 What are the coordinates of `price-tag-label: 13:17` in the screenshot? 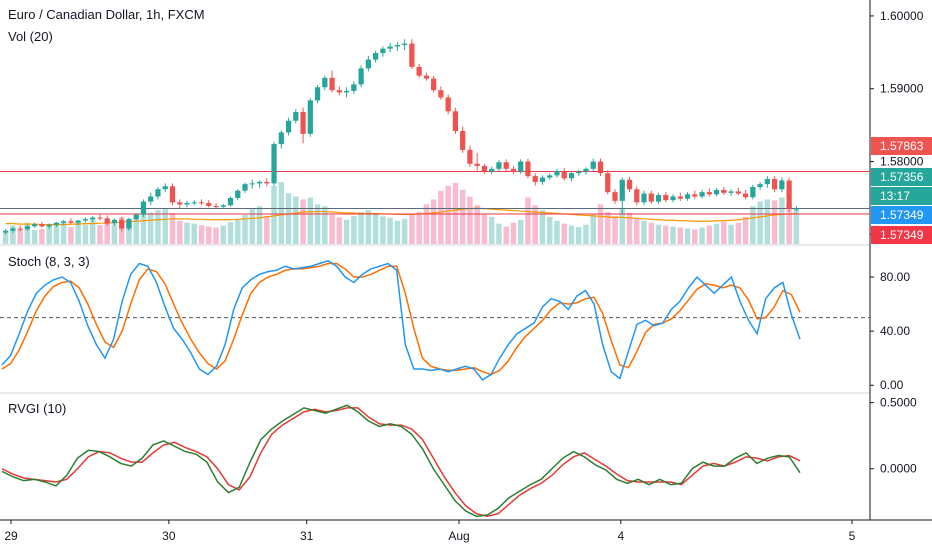 It's located at (895, 196).